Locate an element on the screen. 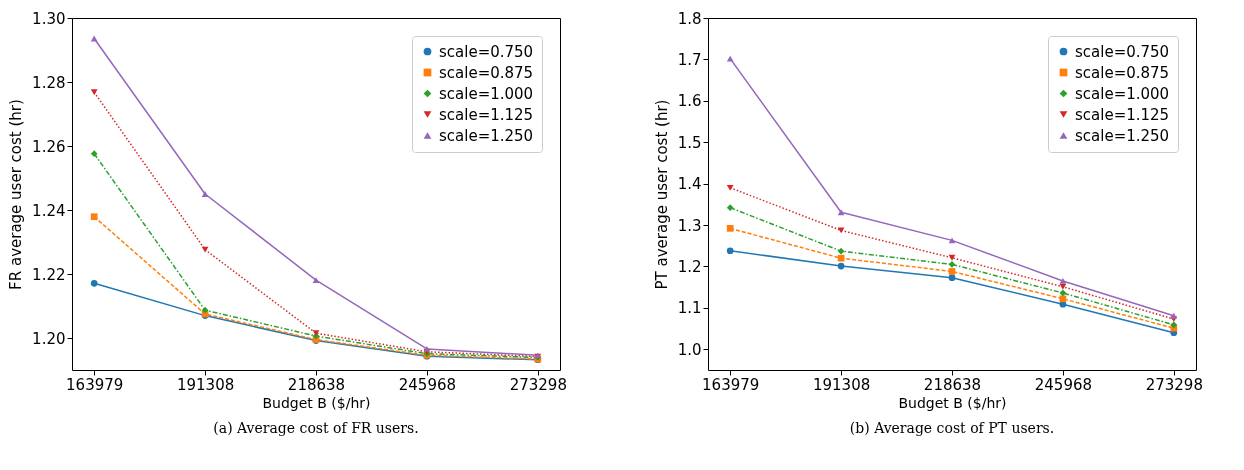 The height and width of the screenshot is (470, 1244). y-tick-label: 1.1 is located at coordinates (689, 308).